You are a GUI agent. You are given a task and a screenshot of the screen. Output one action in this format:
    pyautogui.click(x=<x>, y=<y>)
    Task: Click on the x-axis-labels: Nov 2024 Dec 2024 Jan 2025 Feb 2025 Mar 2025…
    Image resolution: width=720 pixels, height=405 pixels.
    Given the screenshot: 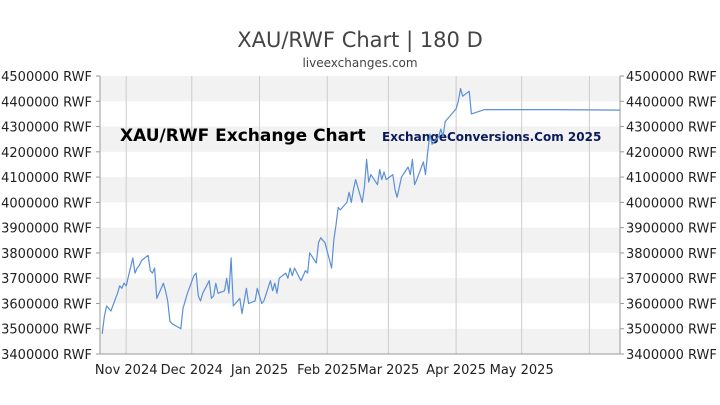 What is the action you would take?
    pyautogui.click(x=324, y=370)
    